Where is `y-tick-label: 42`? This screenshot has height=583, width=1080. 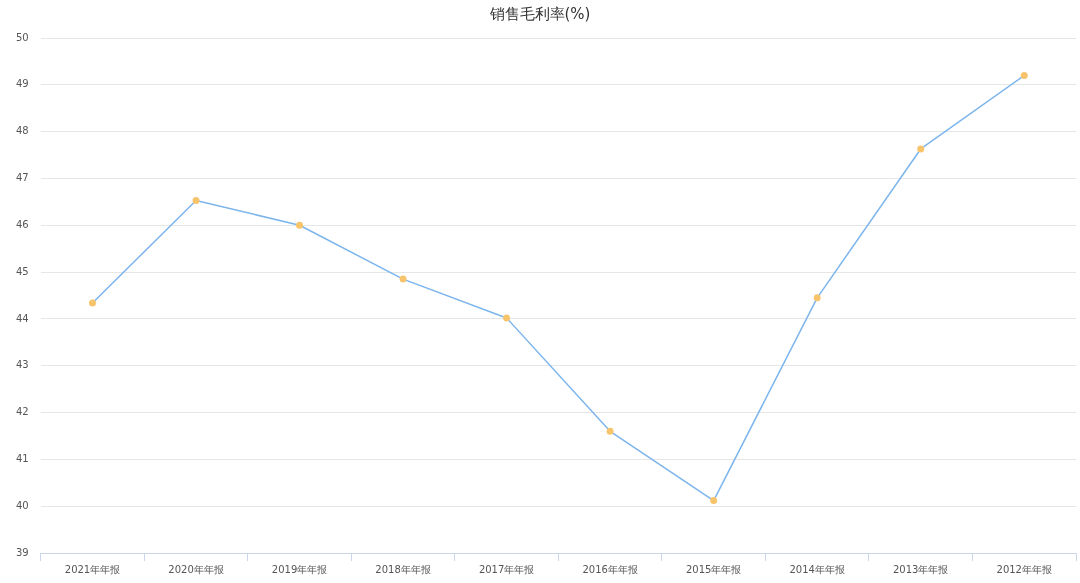
y-tick-label: 42 is located at coordinates (22, 412).